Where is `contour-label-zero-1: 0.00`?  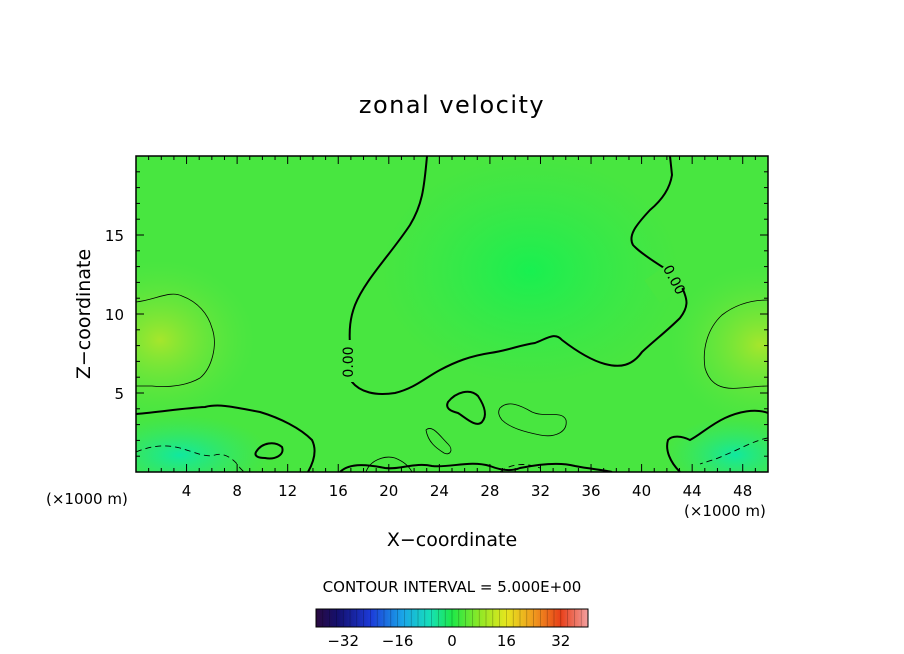
contour-label-zero-1: 0.00 is located at coordinates (349, 361).